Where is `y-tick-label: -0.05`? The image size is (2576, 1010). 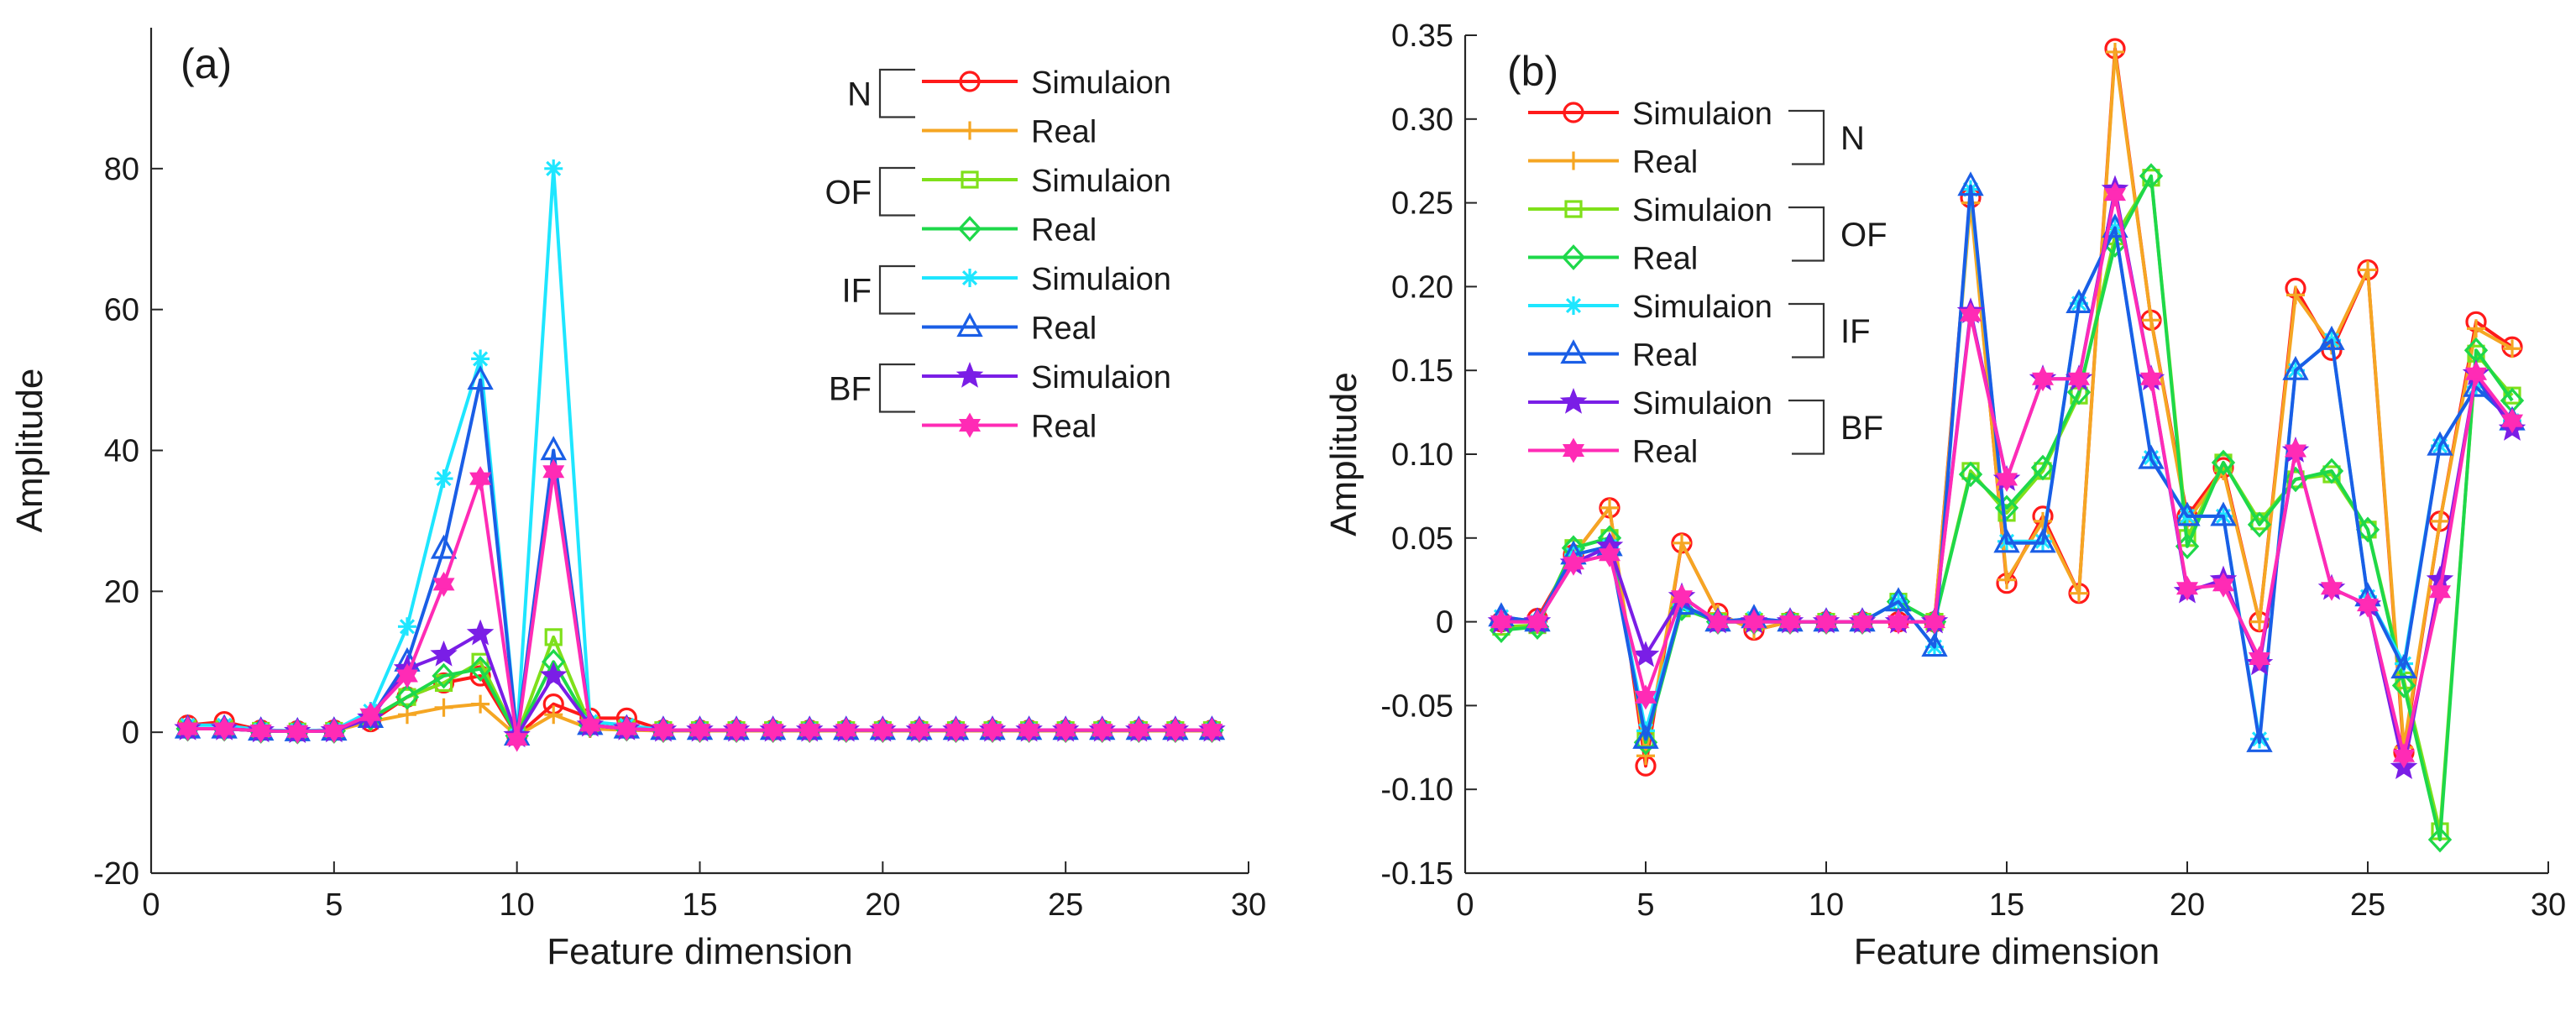 y-tick-label: -0.05 is located at coordinates (1416, 706).